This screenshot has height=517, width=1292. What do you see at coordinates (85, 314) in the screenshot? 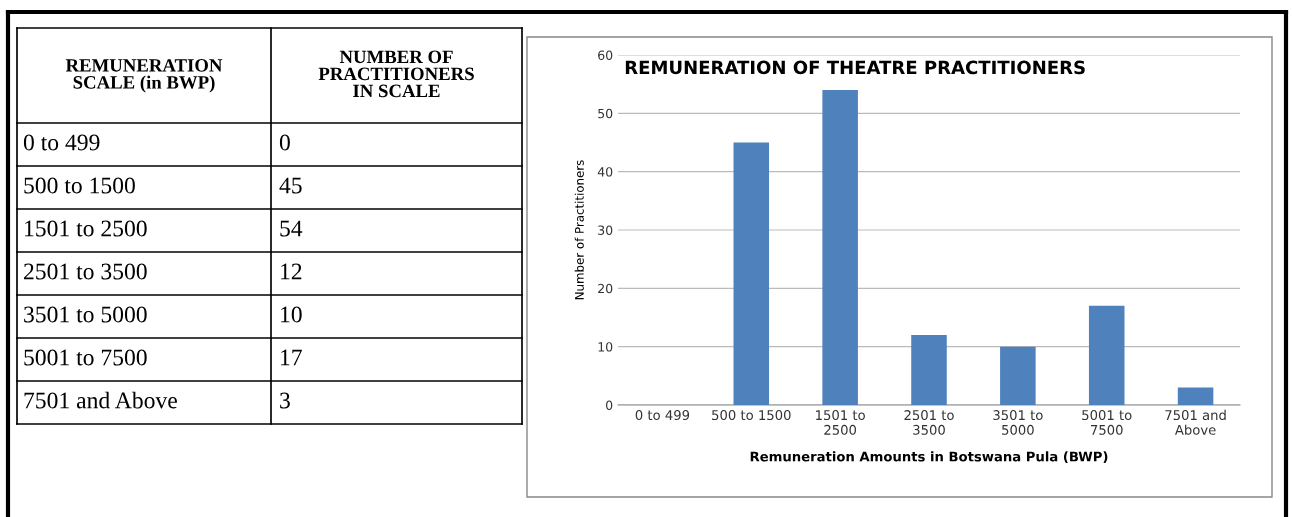
I see `category-label: 3501 to 5000` at bounding box center [85, 314].